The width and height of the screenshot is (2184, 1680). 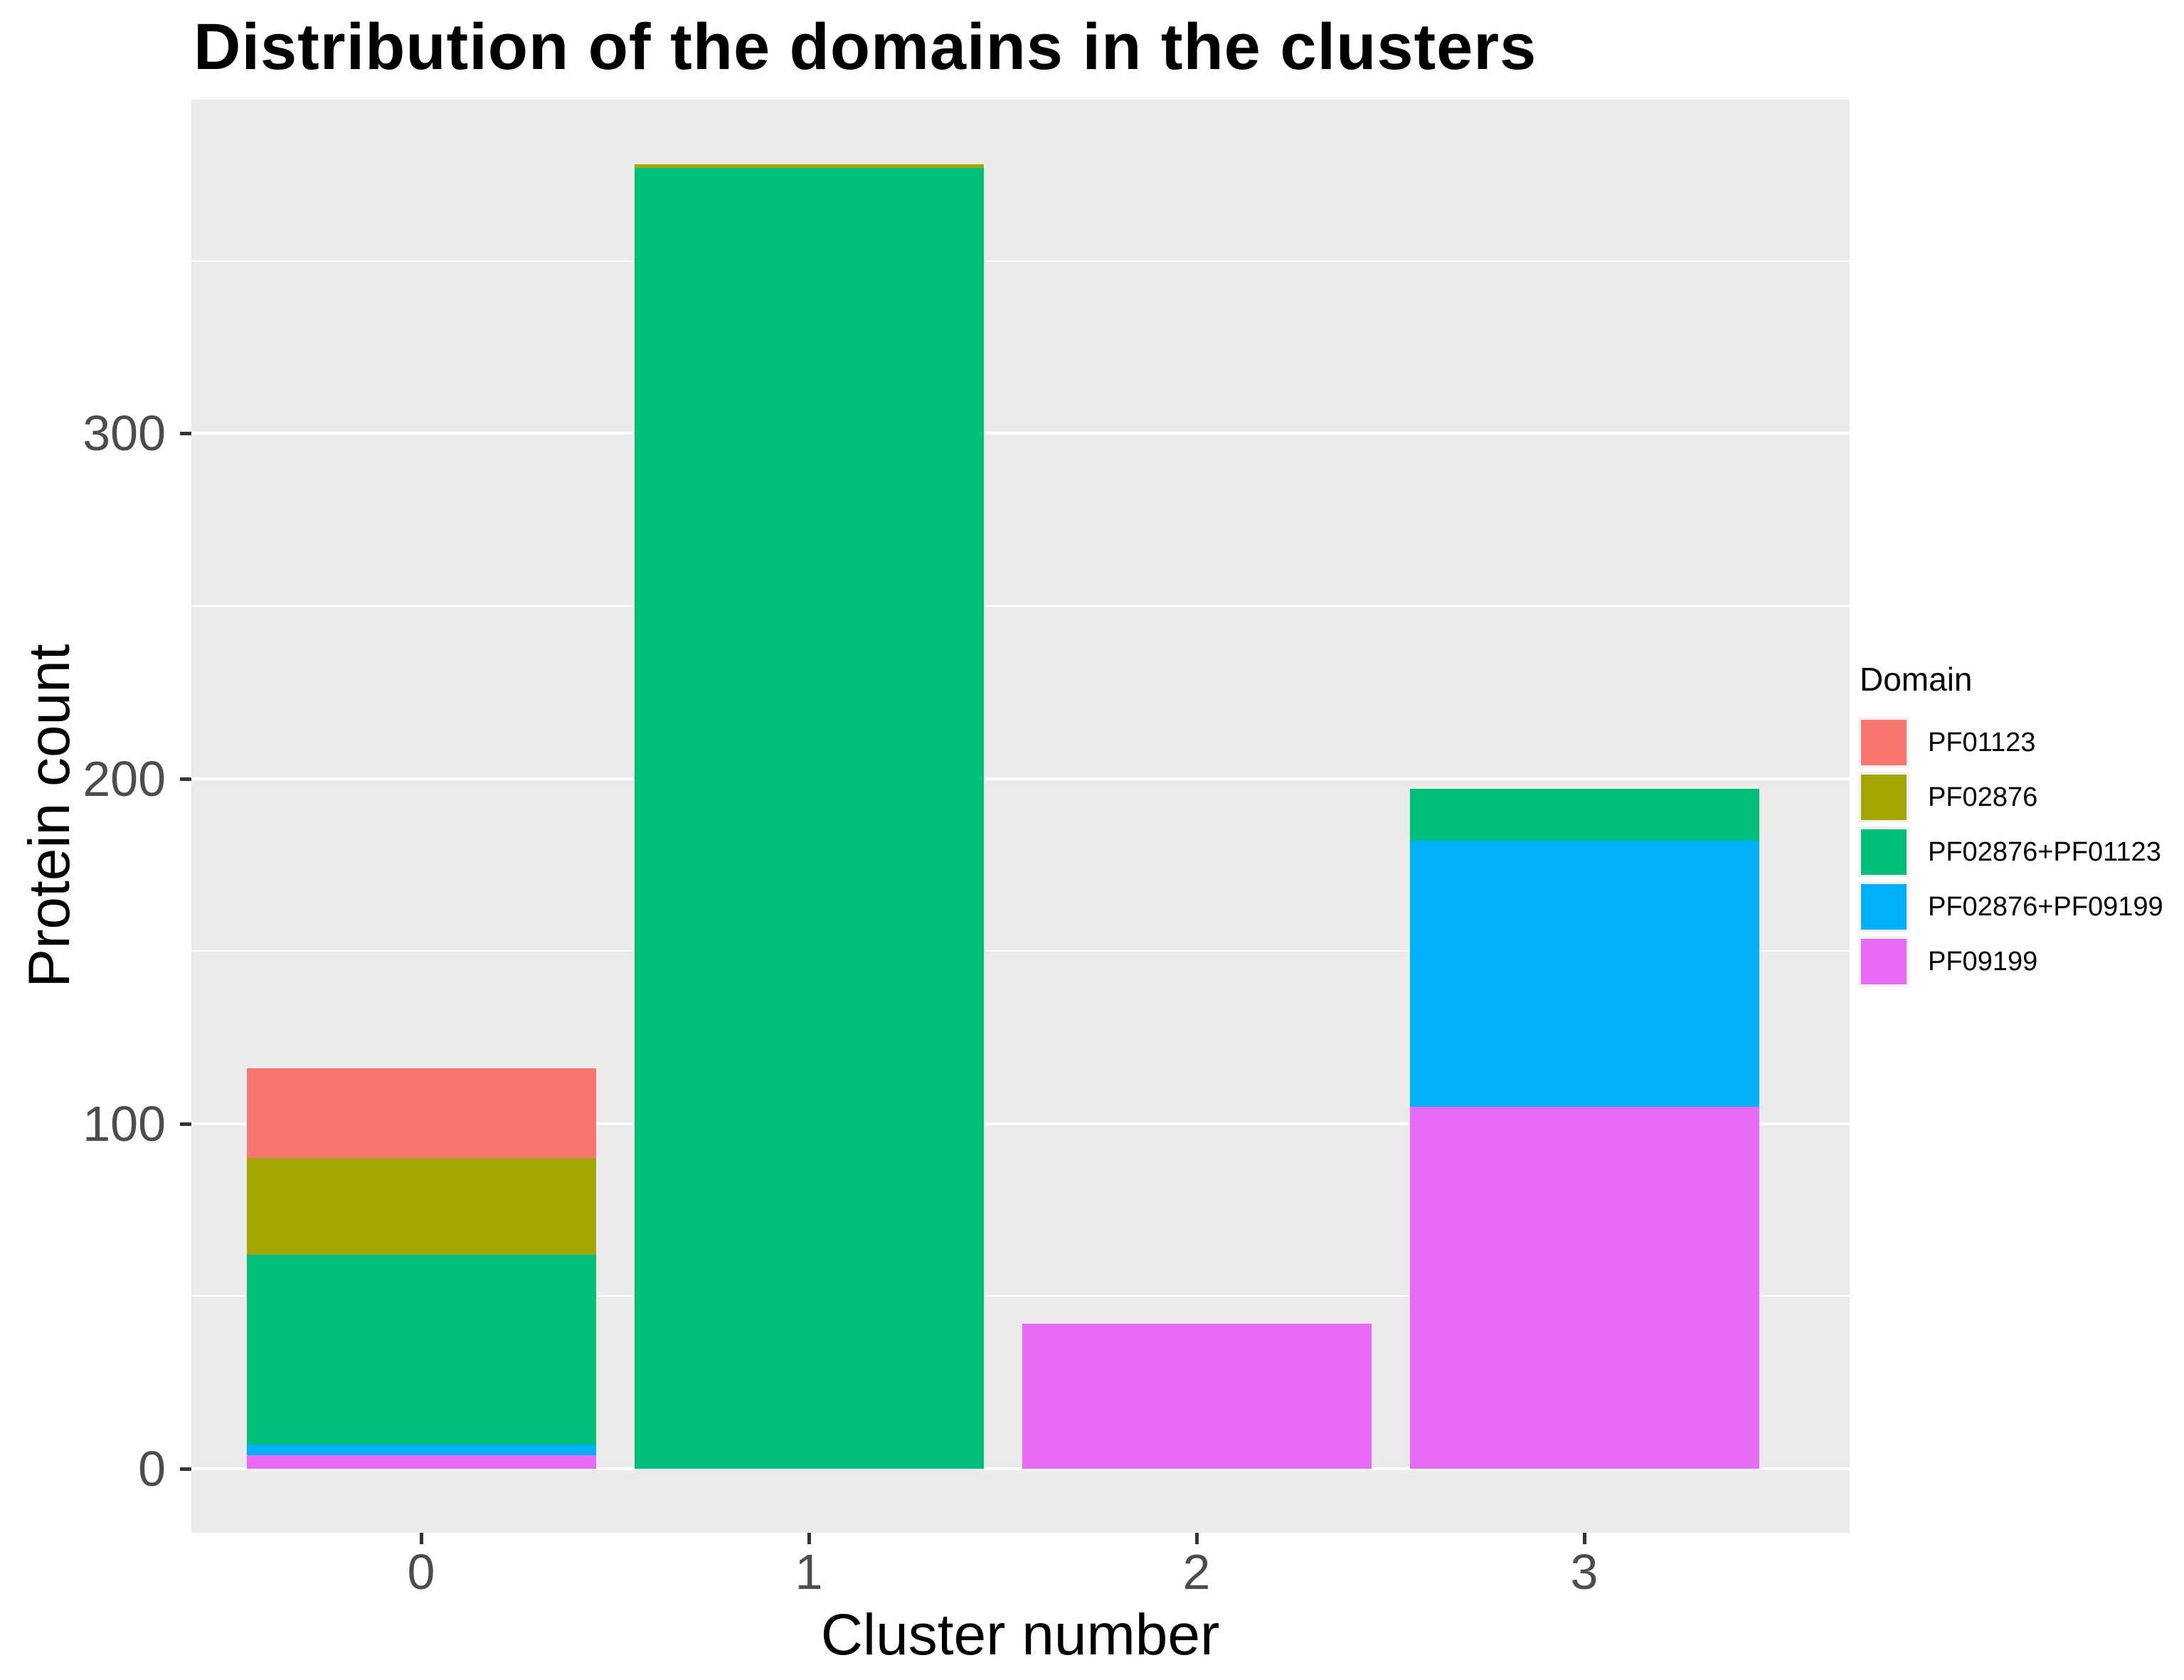 I want to click on legend-label: PF09199, so click(x=1983, y=961).